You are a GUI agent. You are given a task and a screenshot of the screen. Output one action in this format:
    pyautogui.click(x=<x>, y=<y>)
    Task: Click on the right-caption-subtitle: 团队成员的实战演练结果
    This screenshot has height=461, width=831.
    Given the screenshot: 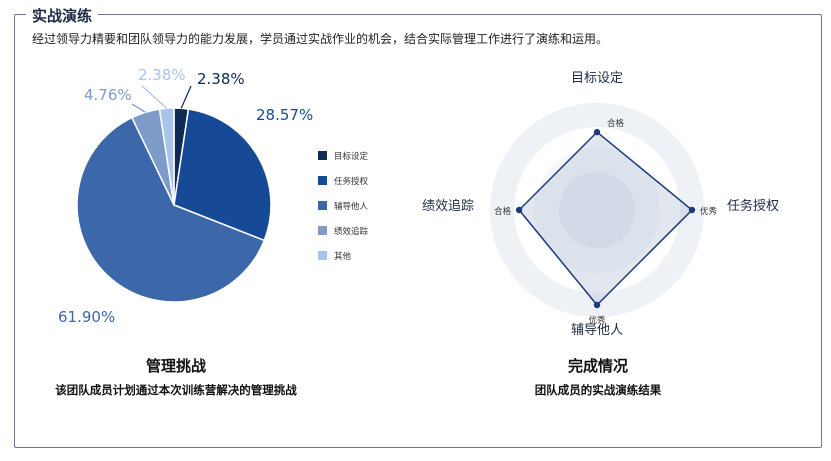 What is the action you would take?
    pyautogui.click(x=598, y=390)
    